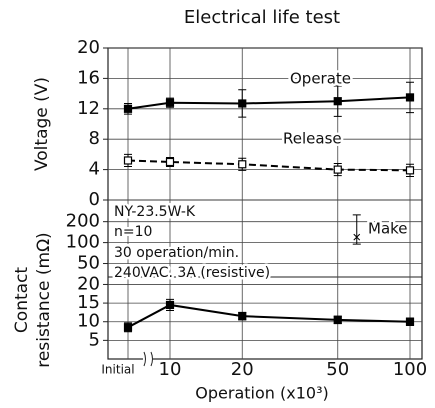  What do you see at coordinates (176, 253) in the screenshot?
I see `annotation: 30 operation/min.` at bounding box center [176, 253].